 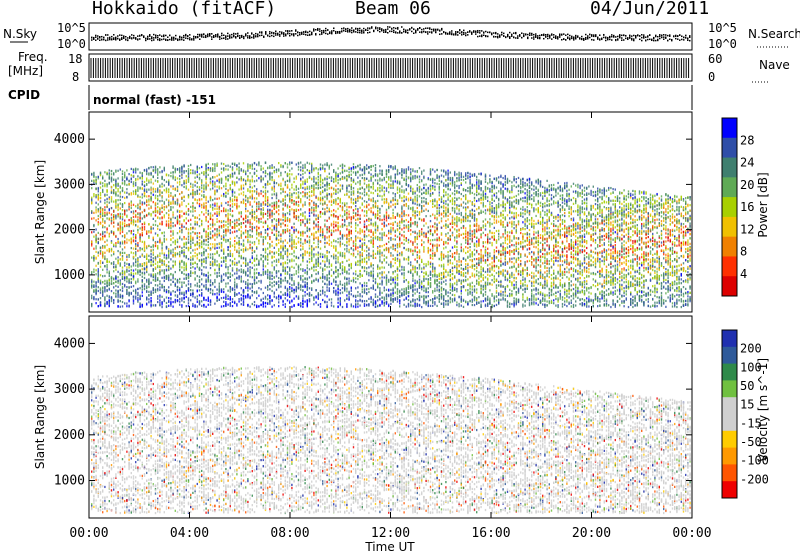 What do you see at coordinates (289, 533) in the screenshot?
I see `x-tick-label: 08:00` at bounding box center [289, 533].